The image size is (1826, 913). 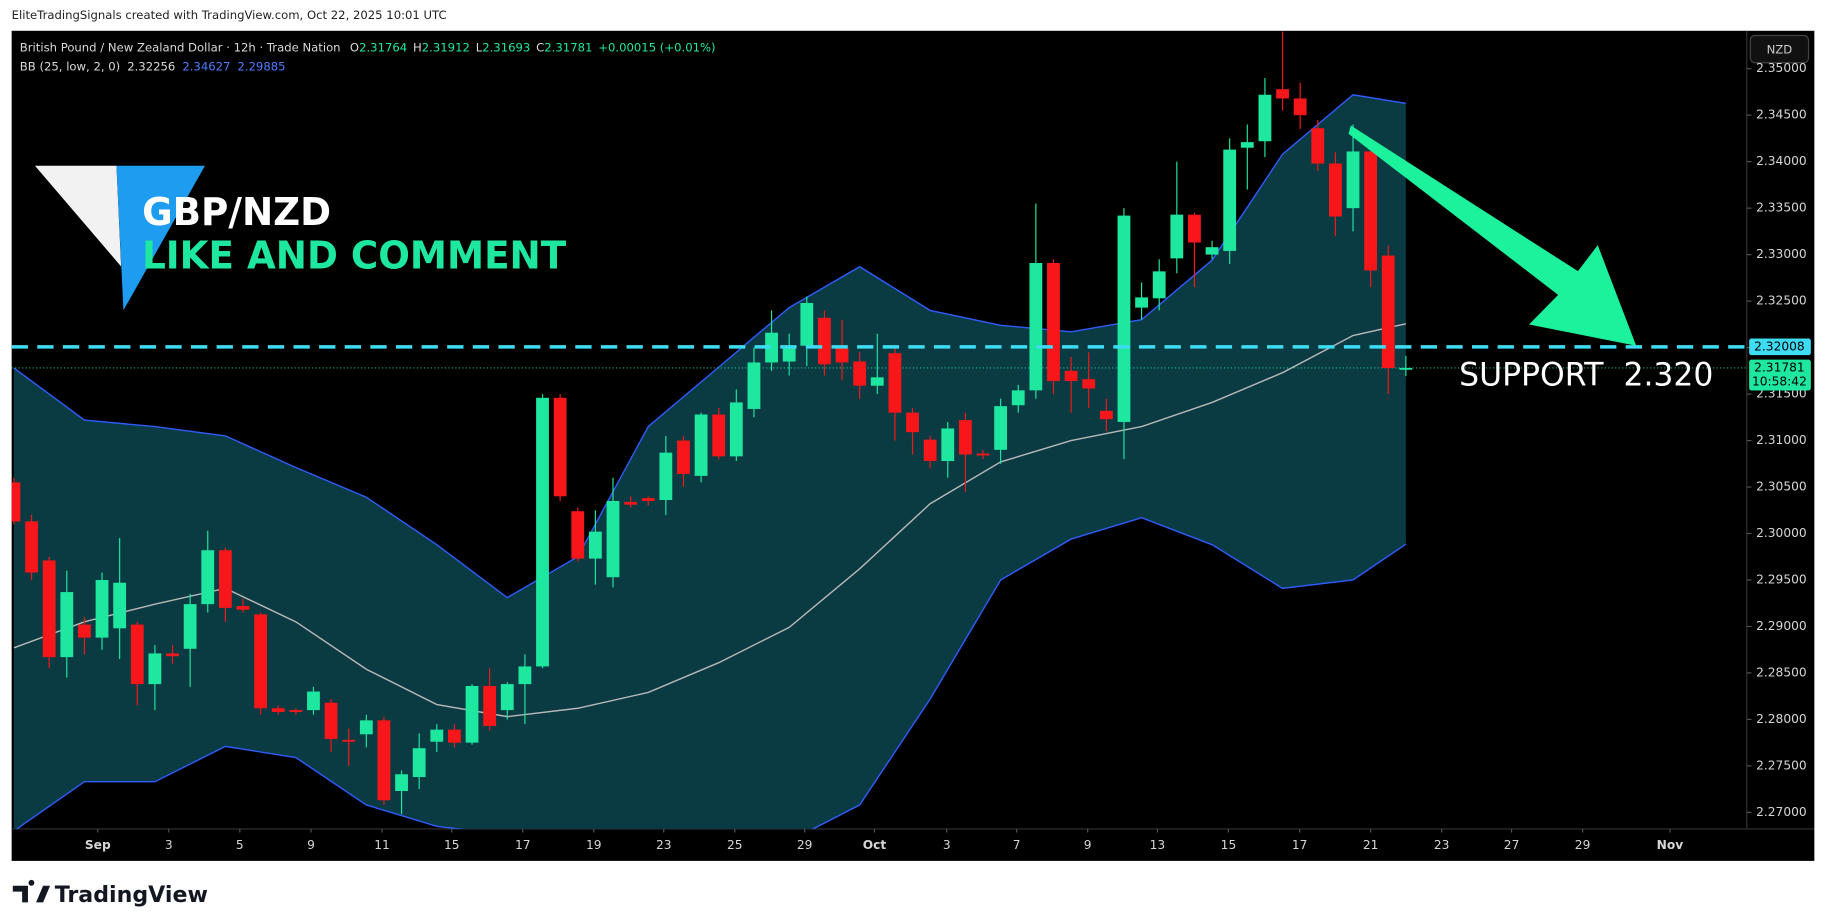 What do you see at coordinates (540, 47) in the screenshot?
I see `c-label: C` at bounding box center [540, 47].